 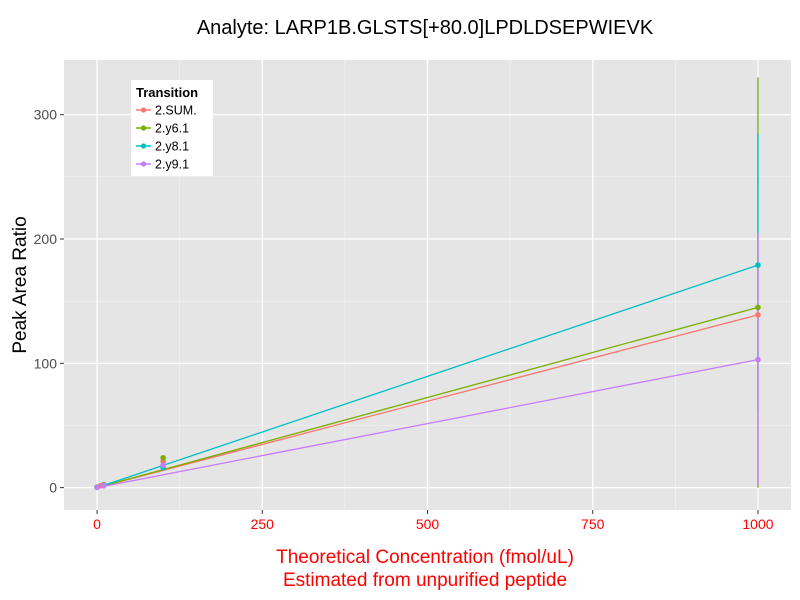 What do you see at coordinates (53, 488) in the screenshot?
I see `y-tick-label: 0` at bounding box center [53, 488].